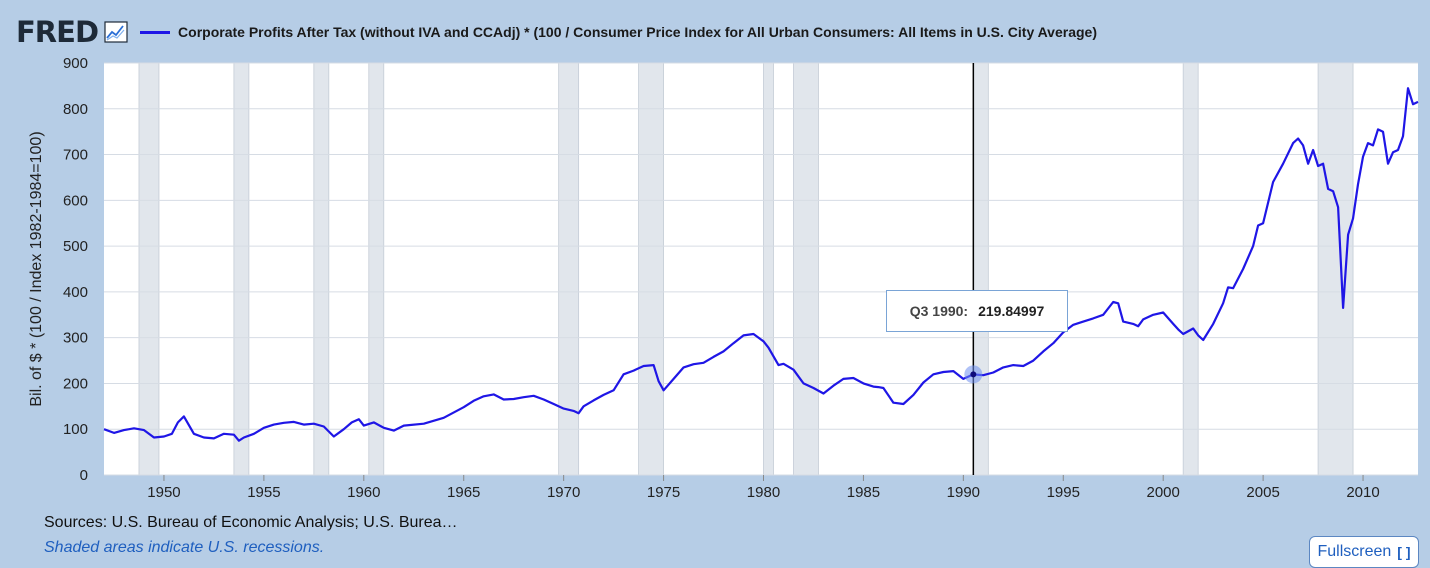  Describe the element at coordinates (763, 492) in the screenshot. I see `x-tick-label: 1980` at that location.